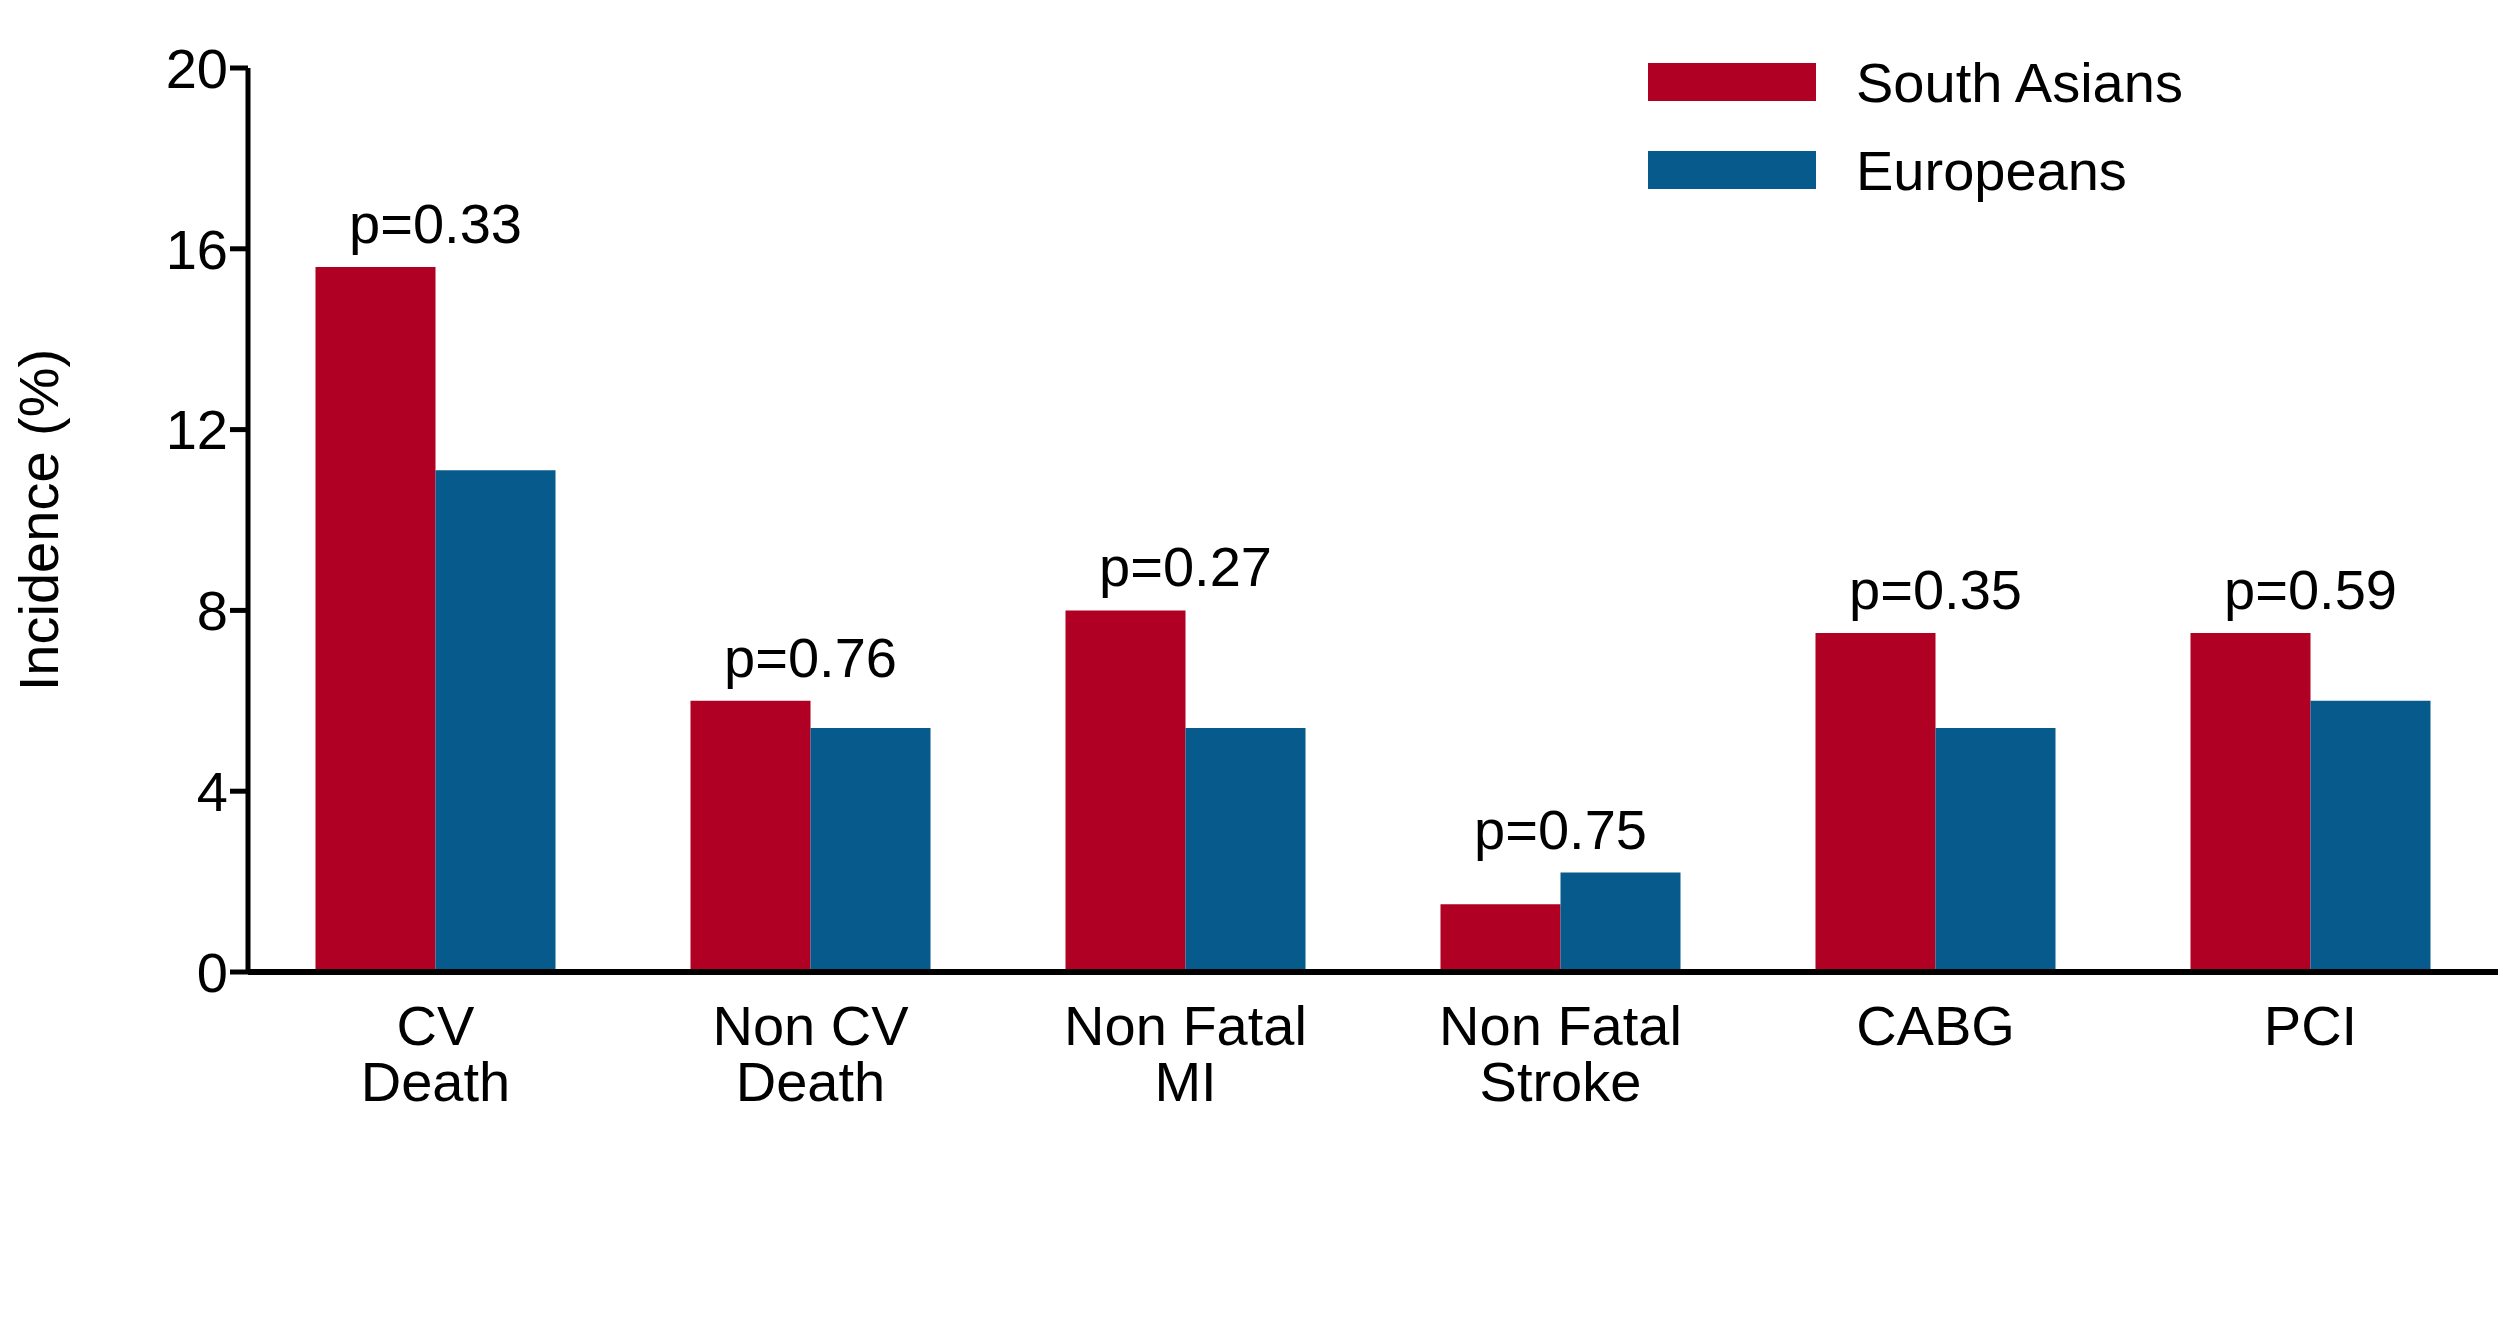 Image resolution: width=2518 pixels, height=1326 pixels. What do you see at coordinates (1991, 170) in the screenshot?
I see `legend-label: Europeans` at bounding box center [1991, 170].